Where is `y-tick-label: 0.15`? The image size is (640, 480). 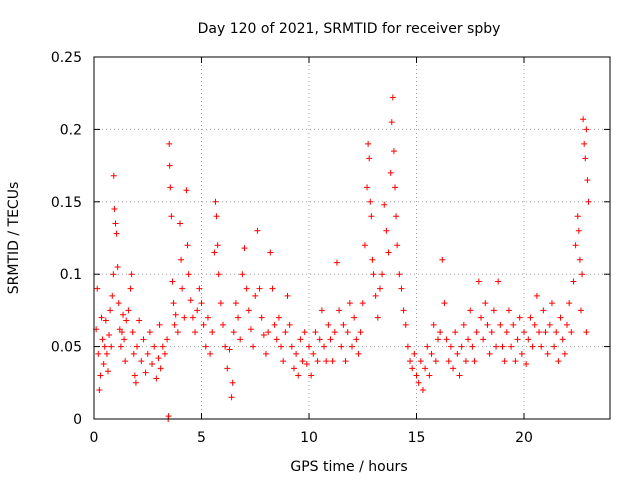 y-tick-label: 0.15 is located at coordinates (66, 203).